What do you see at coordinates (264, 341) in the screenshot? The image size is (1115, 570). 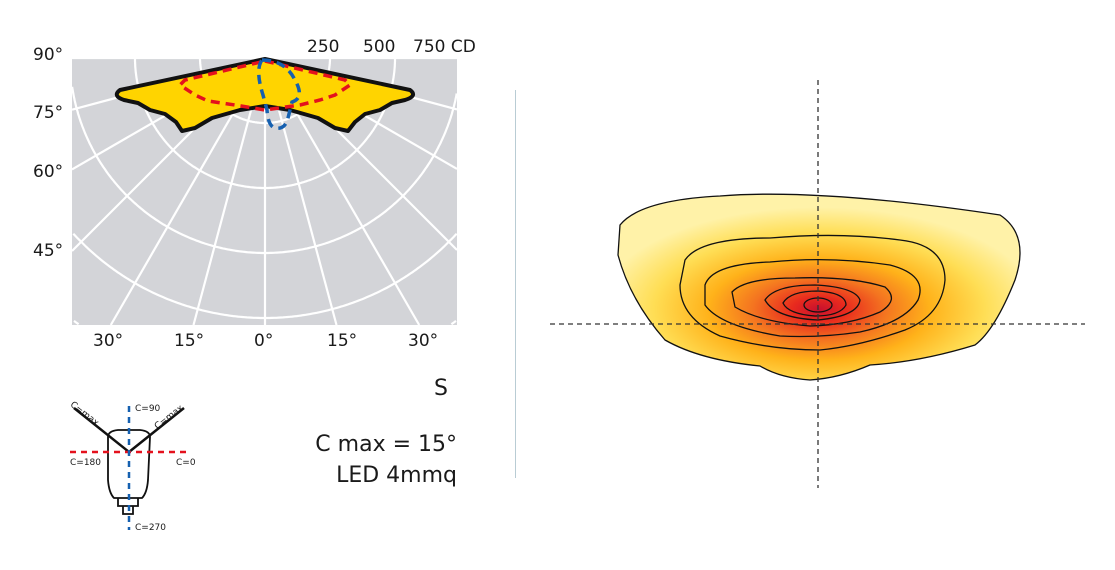 I see `bottom-label-0: 0°` at bounding box center [264, 341].